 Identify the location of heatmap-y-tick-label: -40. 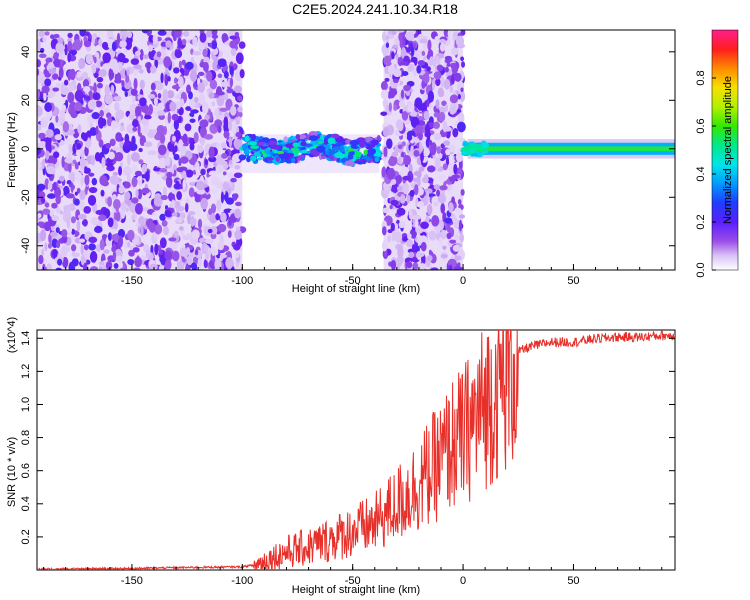
(26, 246).